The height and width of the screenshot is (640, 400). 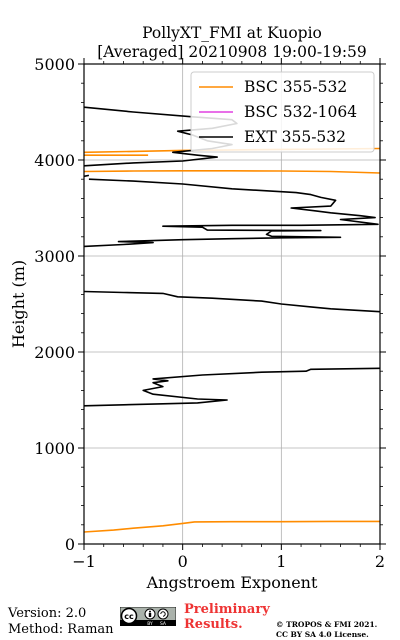 What do you see at coordinates (47, 613) in the screenshot?
I see `version-text: Version: 2.0` at bounding box center [47, 613].